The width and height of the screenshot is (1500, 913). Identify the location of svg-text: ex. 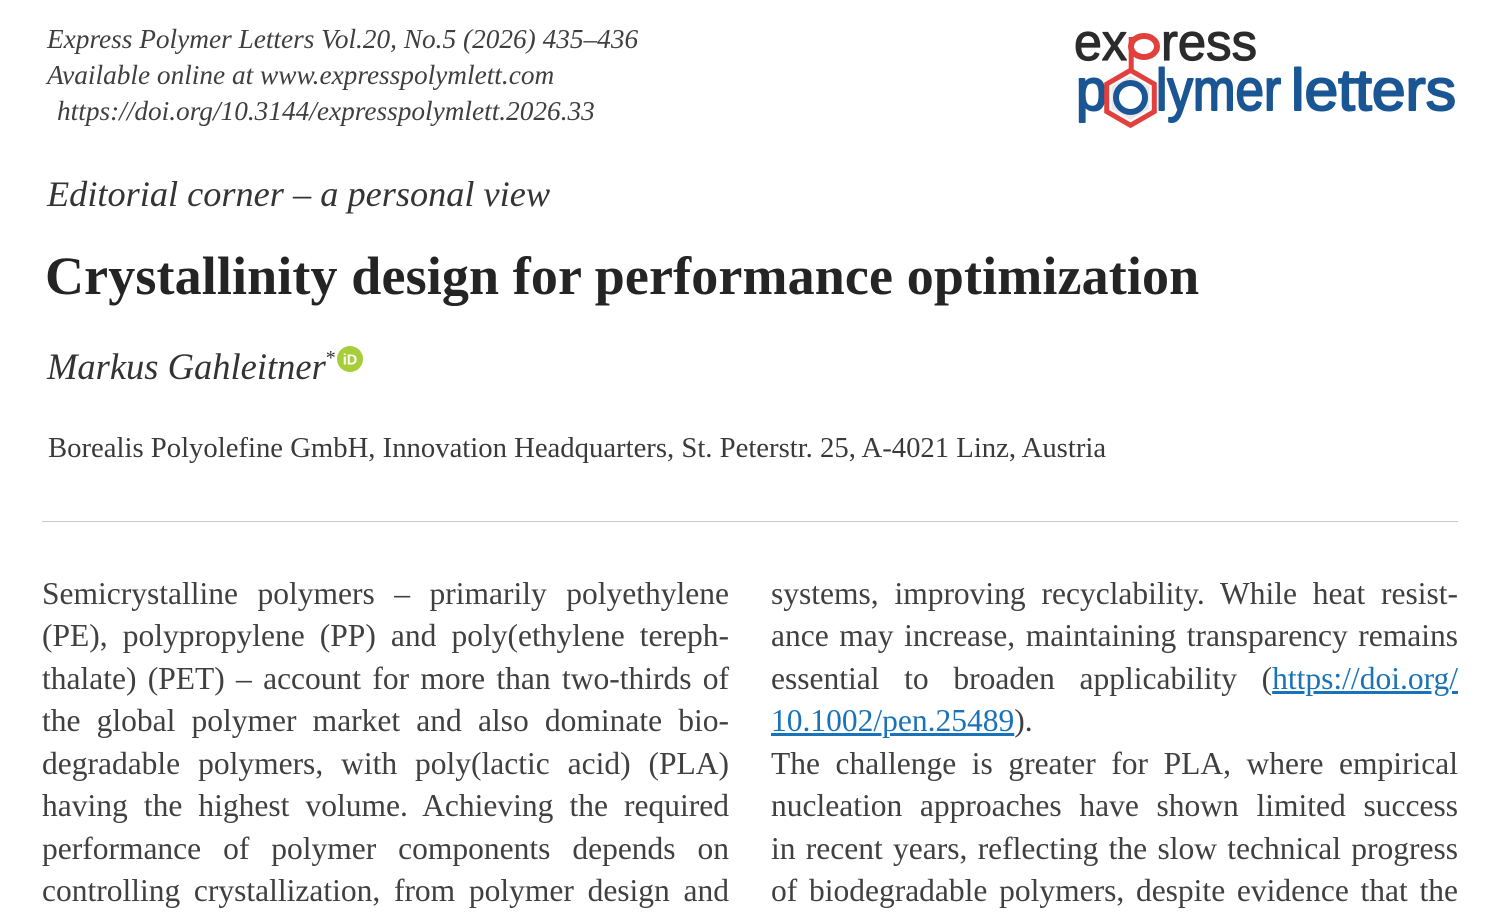
(1100, 43).